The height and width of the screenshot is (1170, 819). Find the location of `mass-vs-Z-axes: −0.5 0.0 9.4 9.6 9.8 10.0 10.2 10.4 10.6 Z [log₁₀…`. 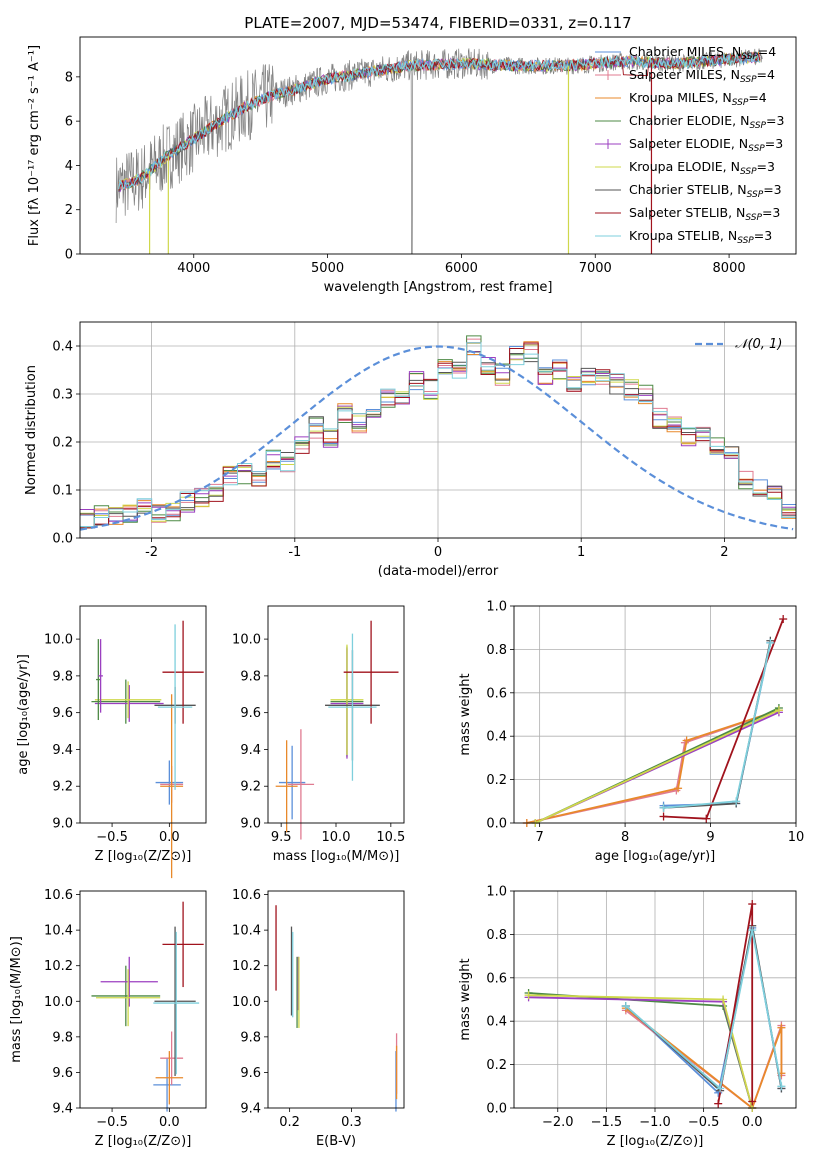

mass-vs-Z-axes: −0.5 0.0 9.4 9.6 9.8 10.0 10.2 10.4 10.6 Z [log₁₀… is located at coordinates (100, 1018).